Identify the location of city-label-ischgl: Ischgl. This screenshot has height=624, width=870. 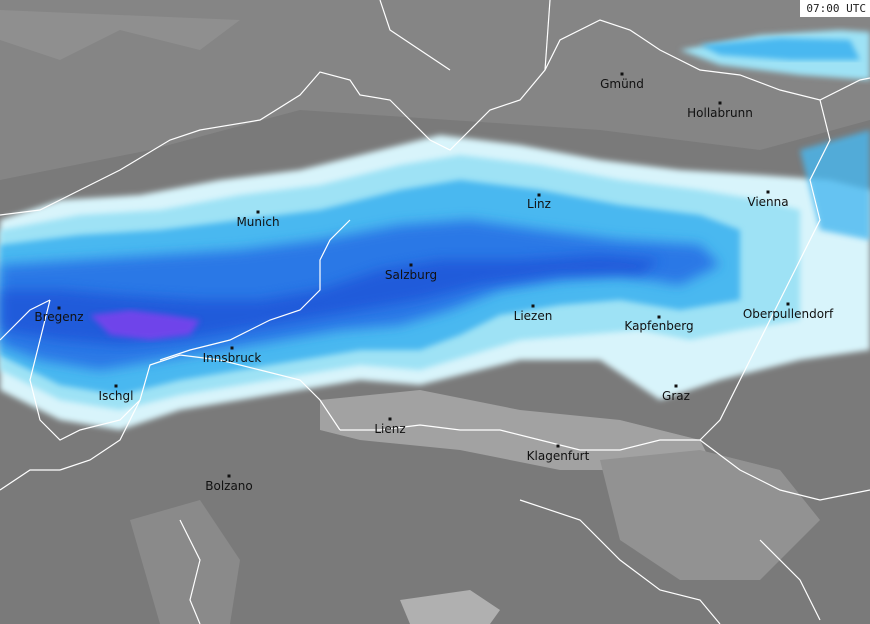
(116, 396).